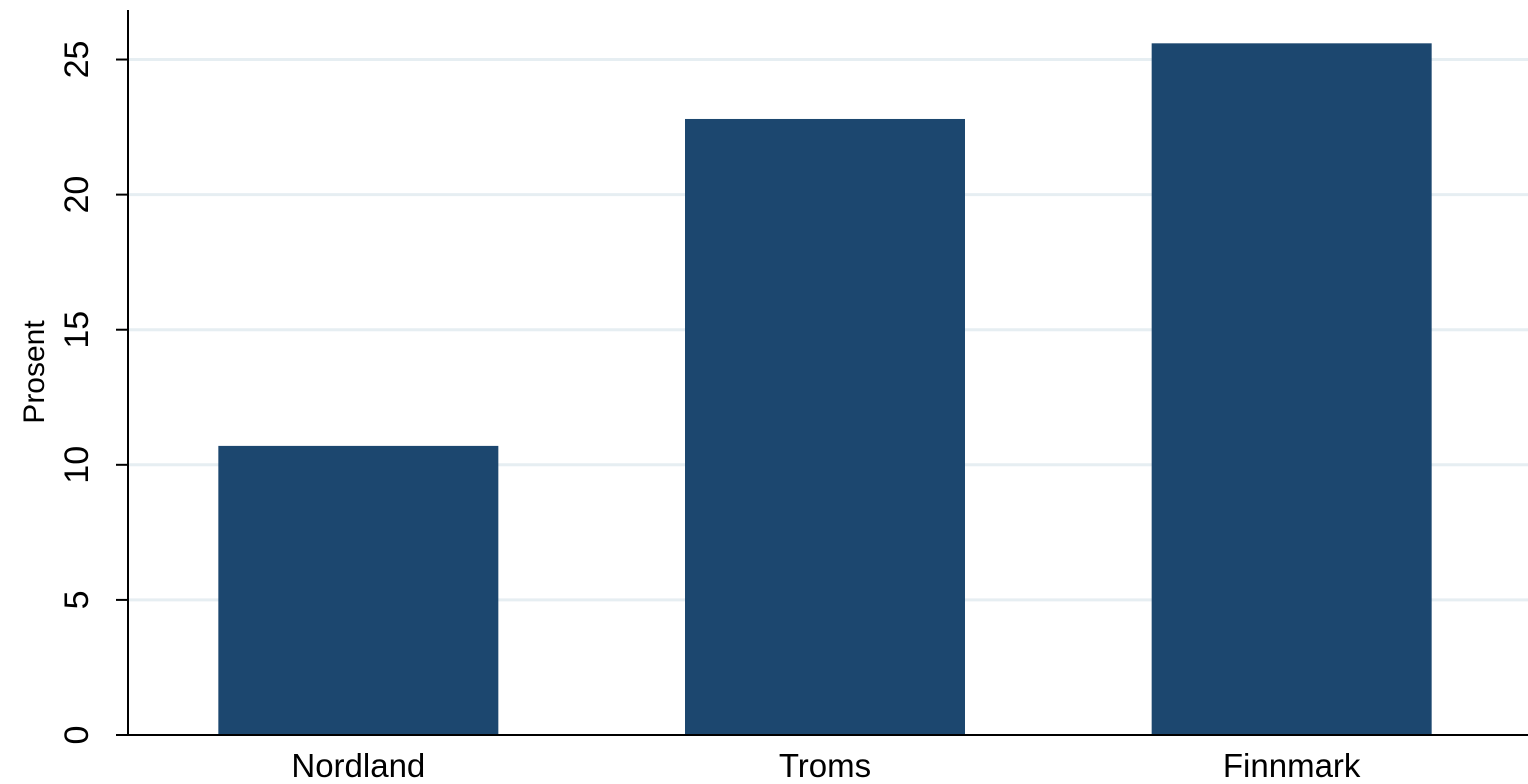 The height and width of the screenshot is (784, 1528). I want to click on category-label-troms: Troms, so click(825, 765).